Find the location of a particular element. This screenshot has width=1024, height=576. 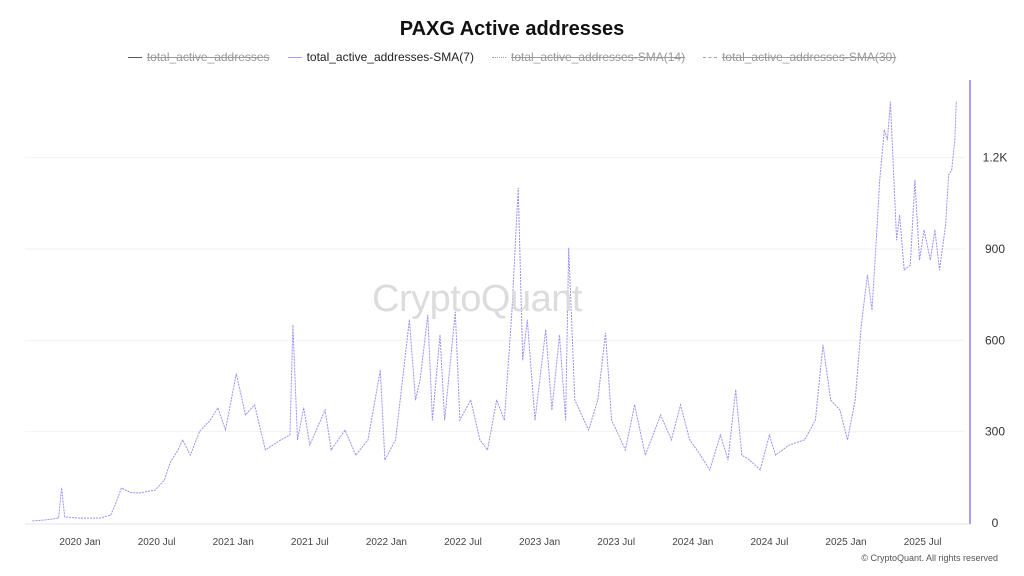

y-tick-label: 900 is located at coordinates (995, 249).